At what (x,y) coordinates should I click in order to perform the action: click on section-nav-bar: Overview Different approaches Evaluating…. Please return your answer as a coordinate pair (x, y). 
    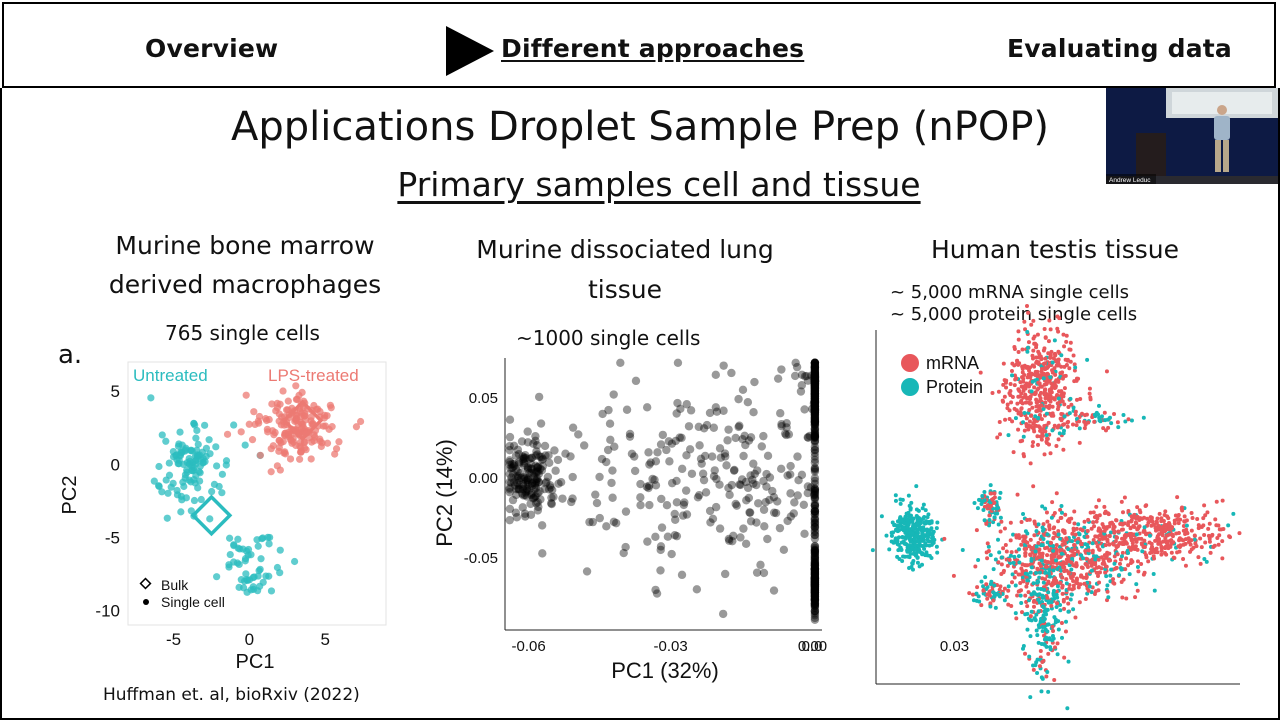
    Looking at the image, I should click on (639, 45).